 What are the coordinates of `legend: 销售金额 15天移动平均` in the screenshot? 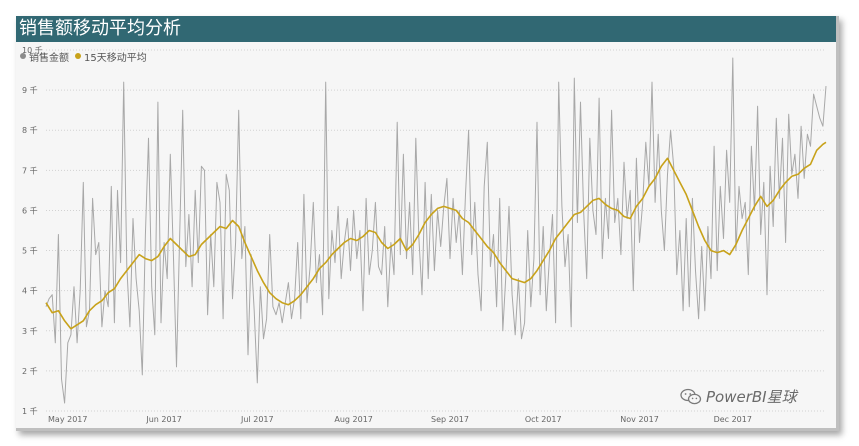 It's located at (86, 56).